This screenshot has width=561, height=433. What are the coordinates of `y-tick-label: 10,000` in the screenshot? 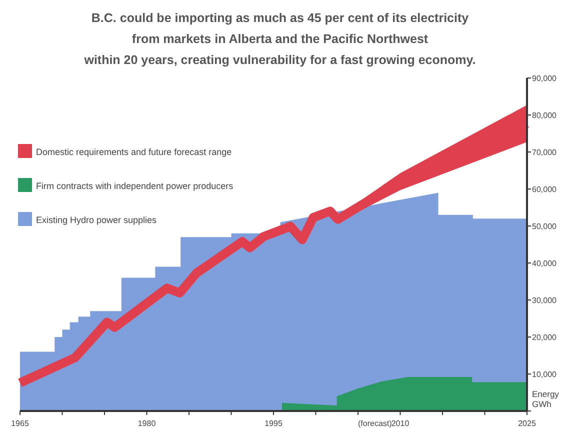 It's located at (545, 374).